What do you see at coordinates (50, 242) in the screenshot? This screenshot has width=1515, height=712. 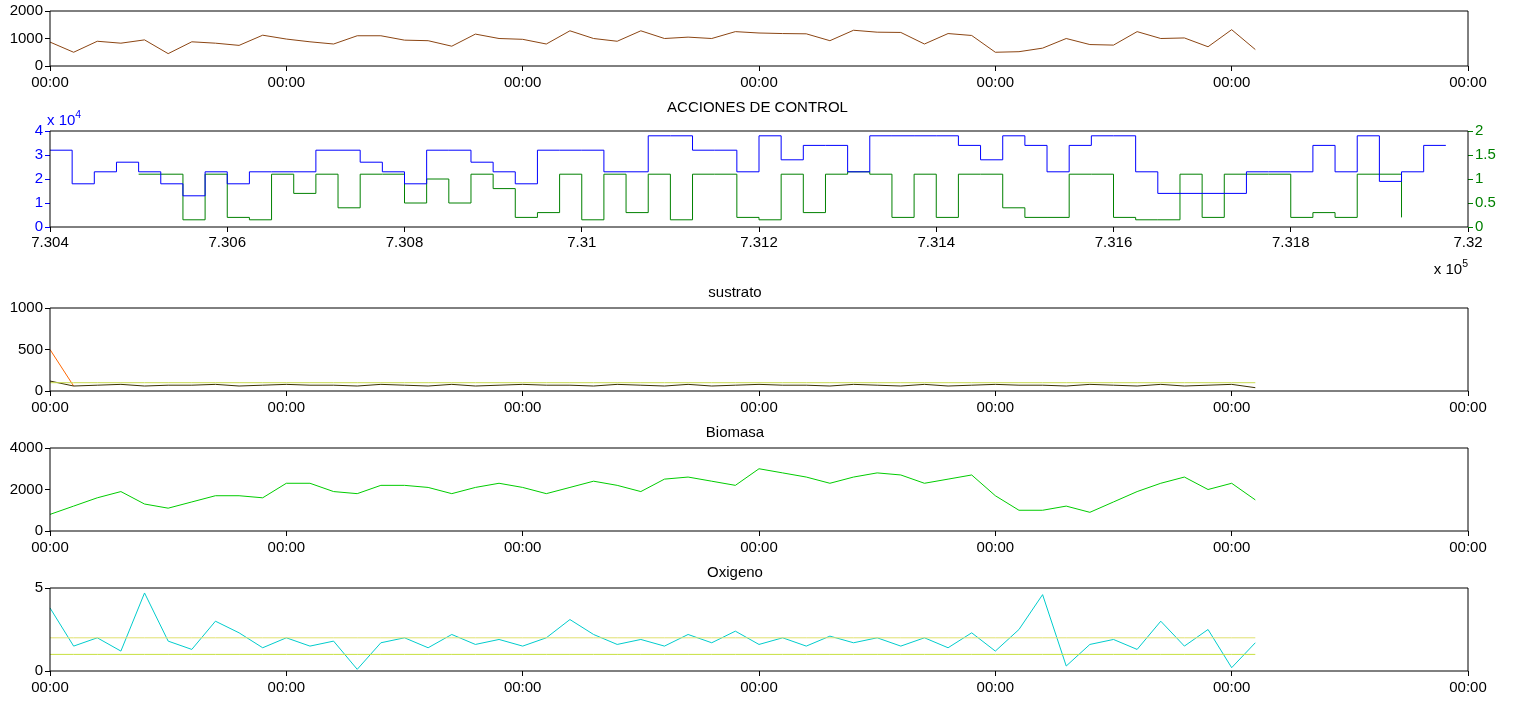 I see `x-tick-label: 7.304` at bounding box center [50, 242].